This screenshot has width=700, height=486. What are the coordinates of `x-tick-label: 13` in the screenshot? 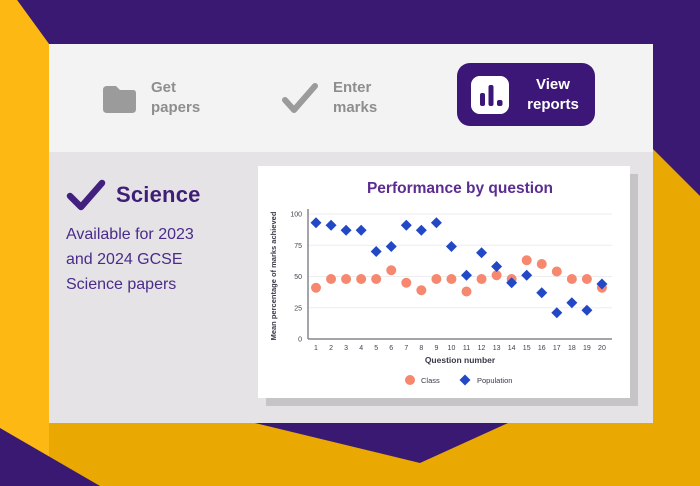 It's located at (497, 348).